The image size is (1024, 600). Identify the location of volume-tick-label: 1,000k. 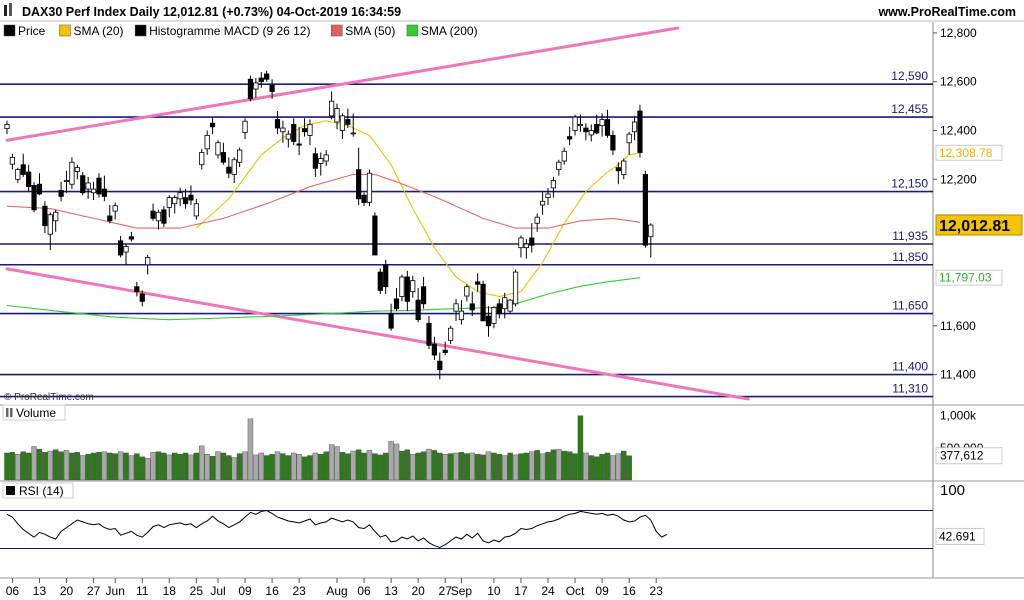
(958, 416).